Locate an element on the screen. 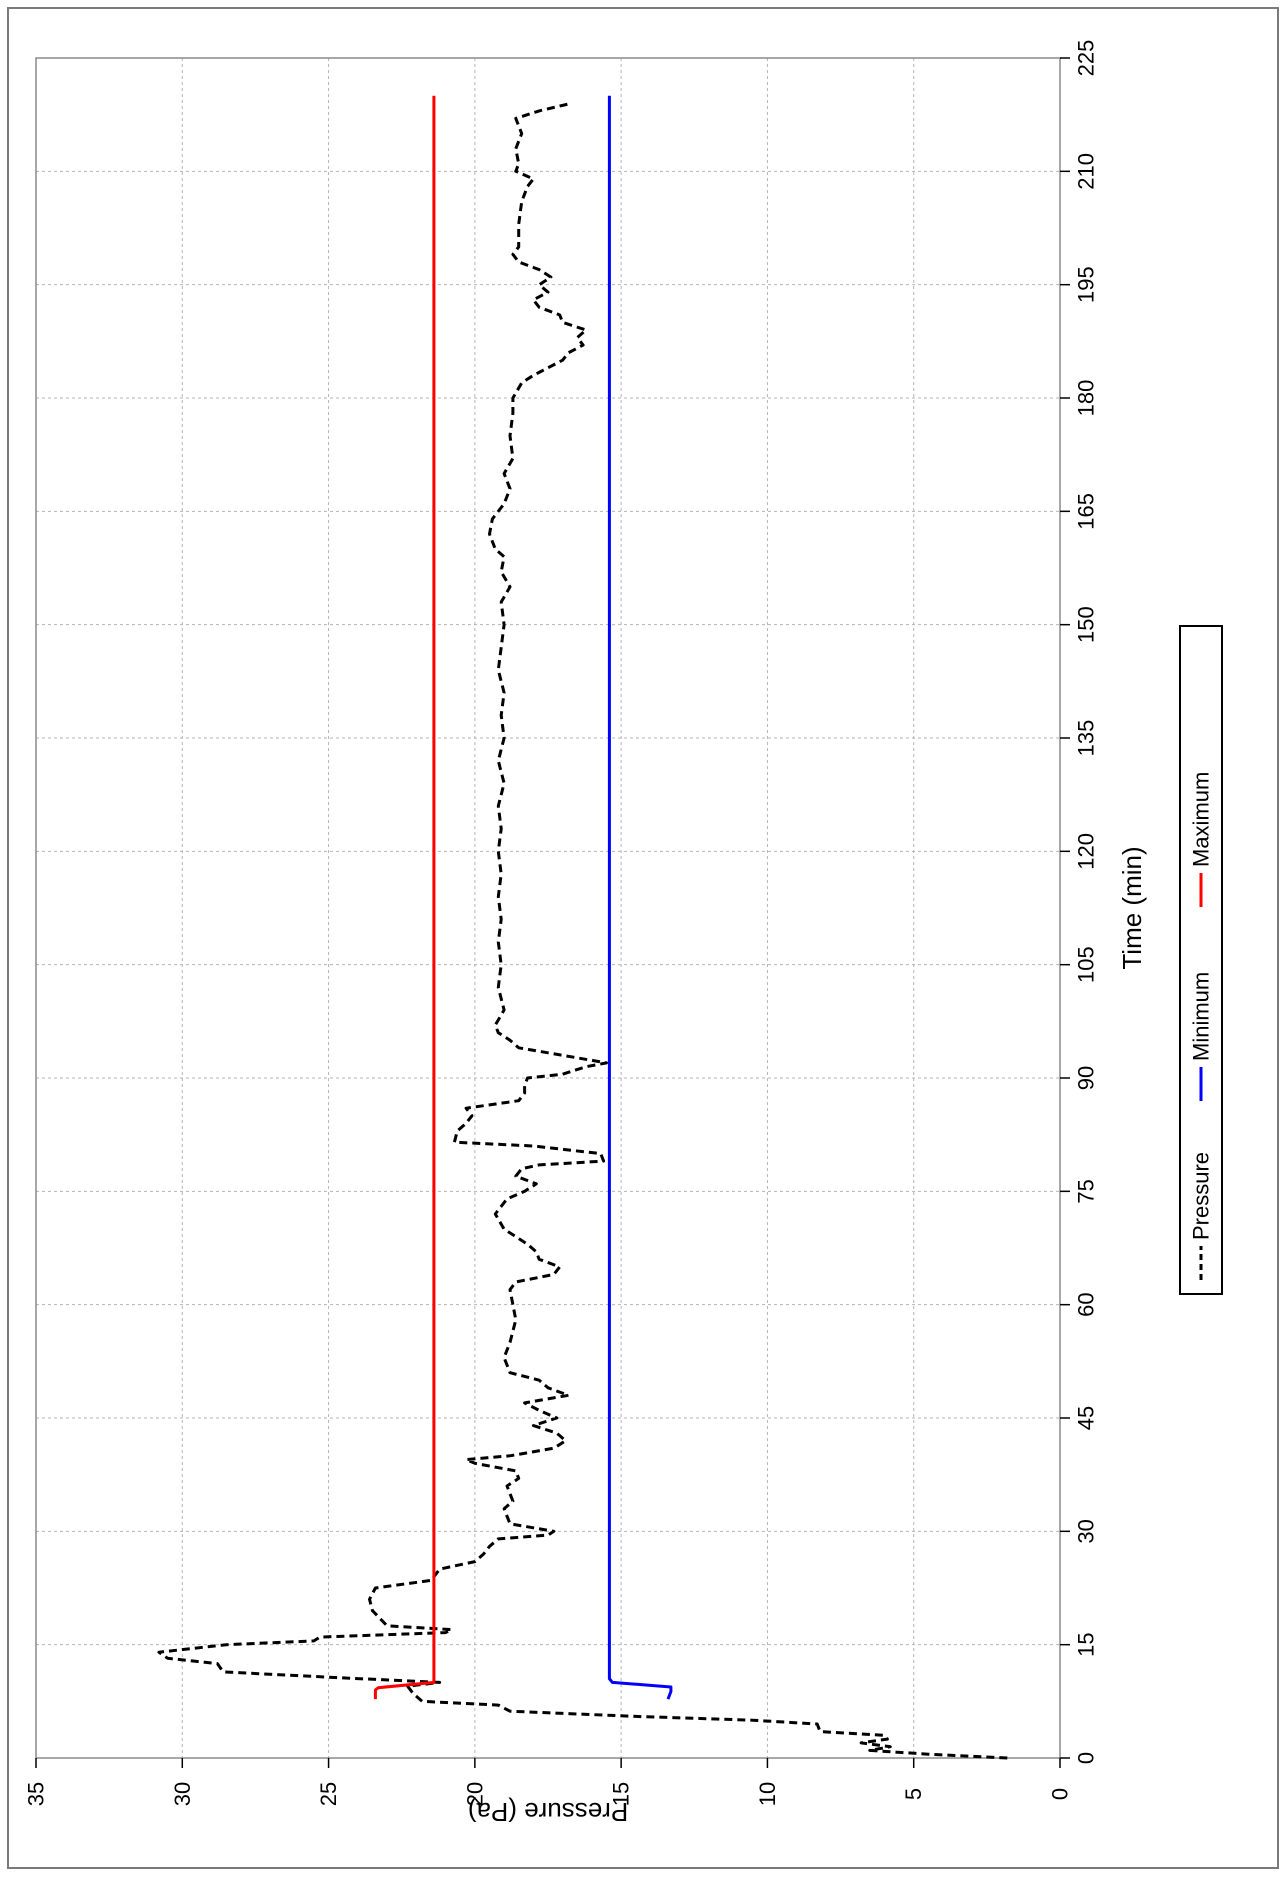 This screenshot has width=1287, height=1877. x-tick-label: 0 is located at coordinates (1086, 1758).